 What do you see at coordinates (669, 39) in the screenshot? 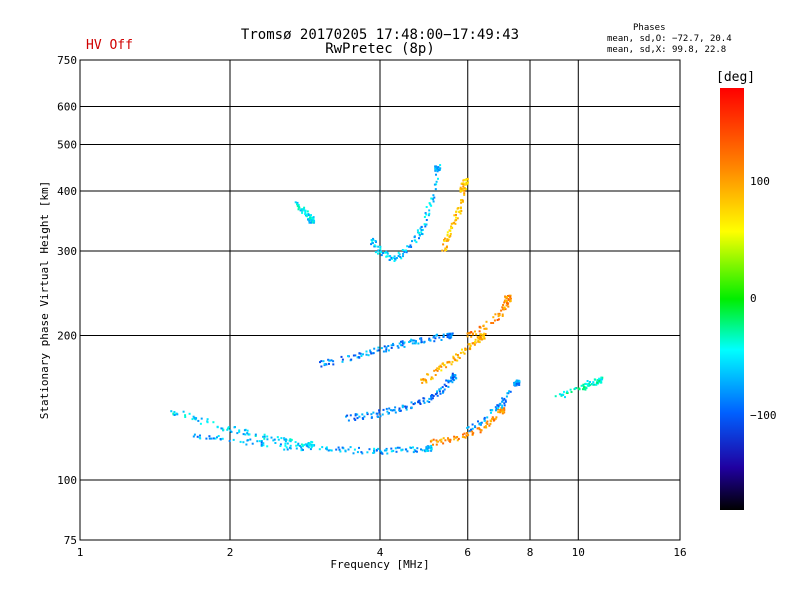
I see `phases-o-mode-stats: mean, sd,O: −72.7, 20.4` at bounding box center [669, 39].